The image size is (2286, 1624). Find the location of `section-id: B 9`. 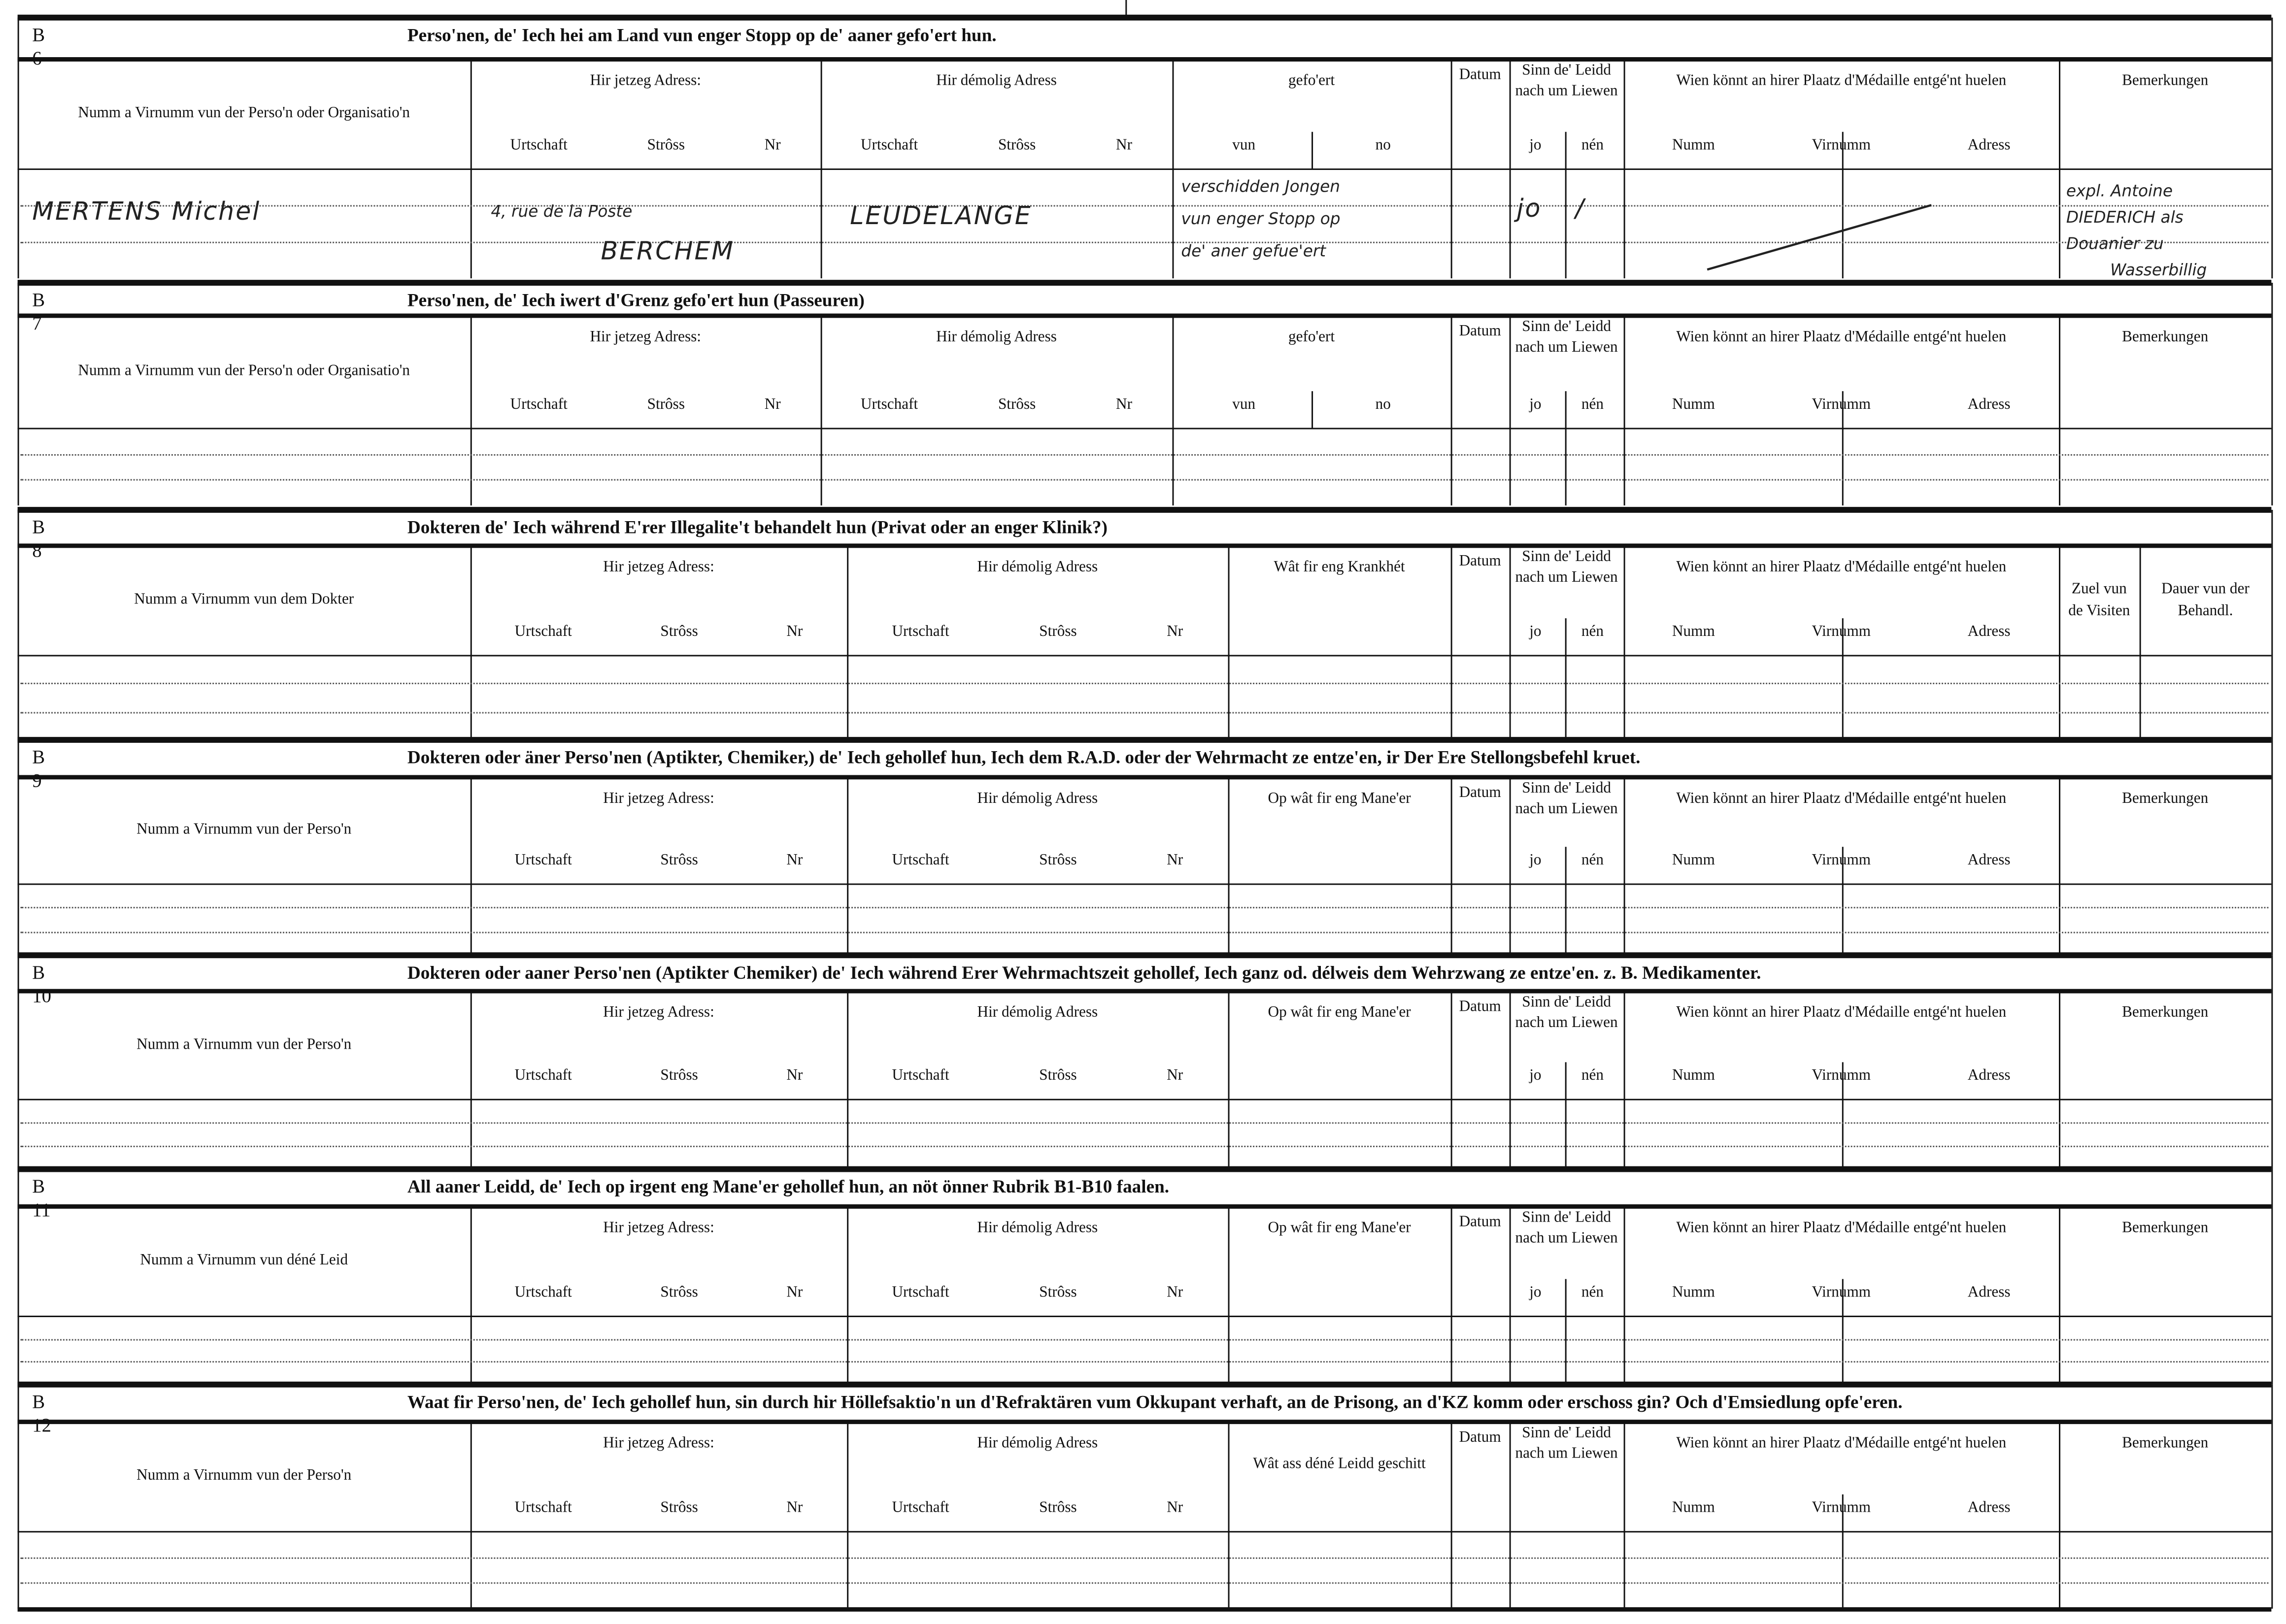

section-id: B 9 is located at coordinates (38, 769).